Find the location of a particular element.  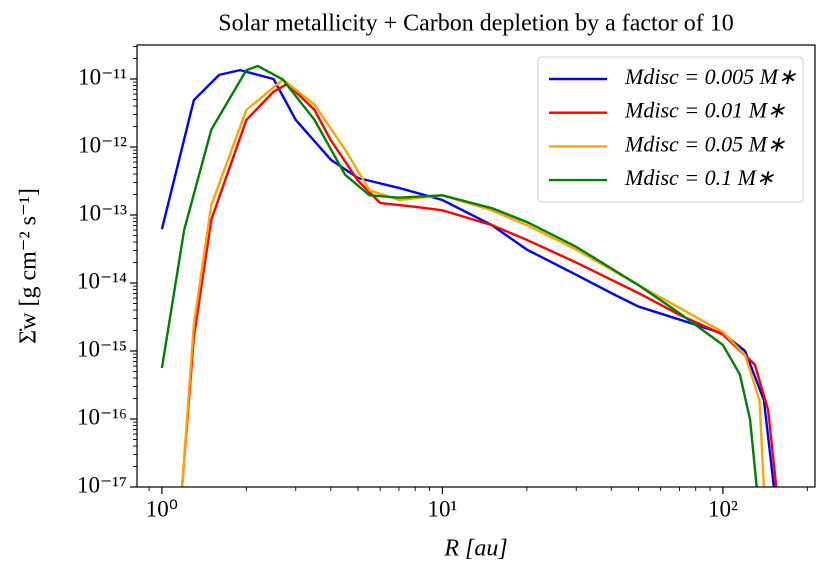

x-tick-label: 10² is located at coordinates (723, 508).